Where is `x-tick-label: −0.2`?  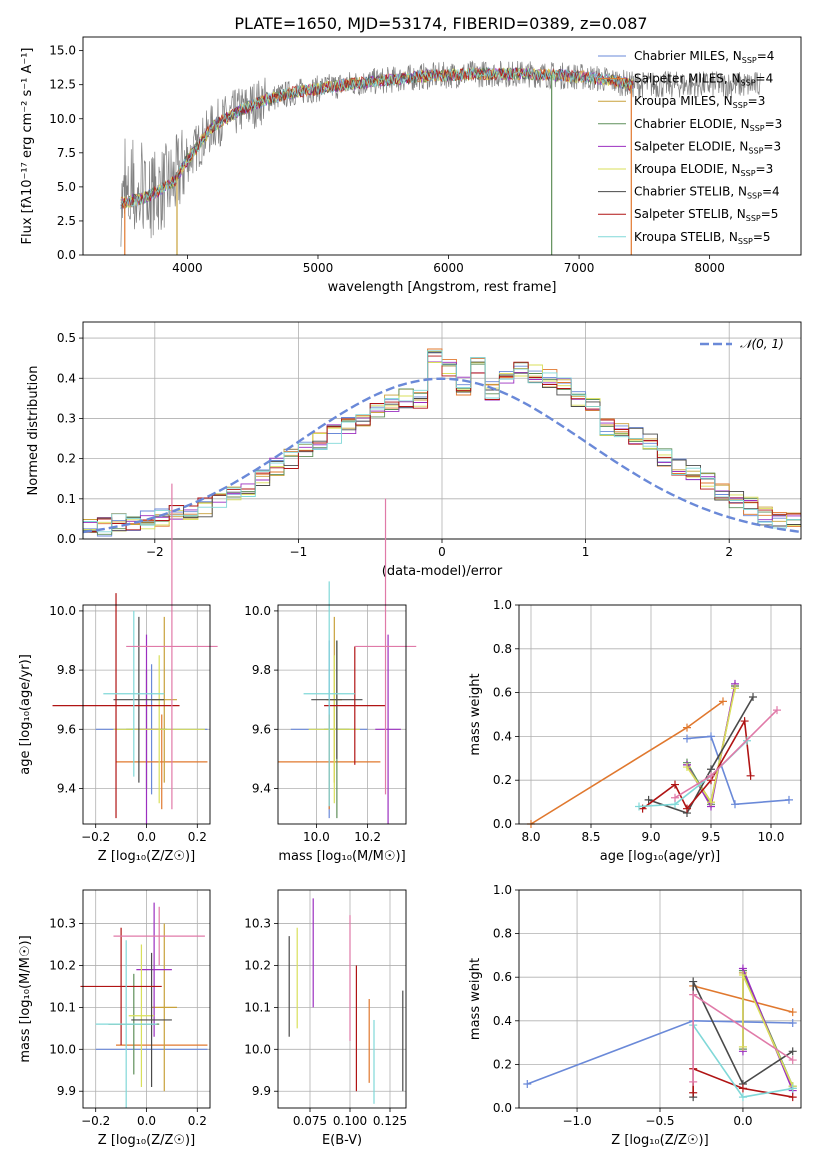
x-tick-label: −0.2 is located at coordinates (95, 837).